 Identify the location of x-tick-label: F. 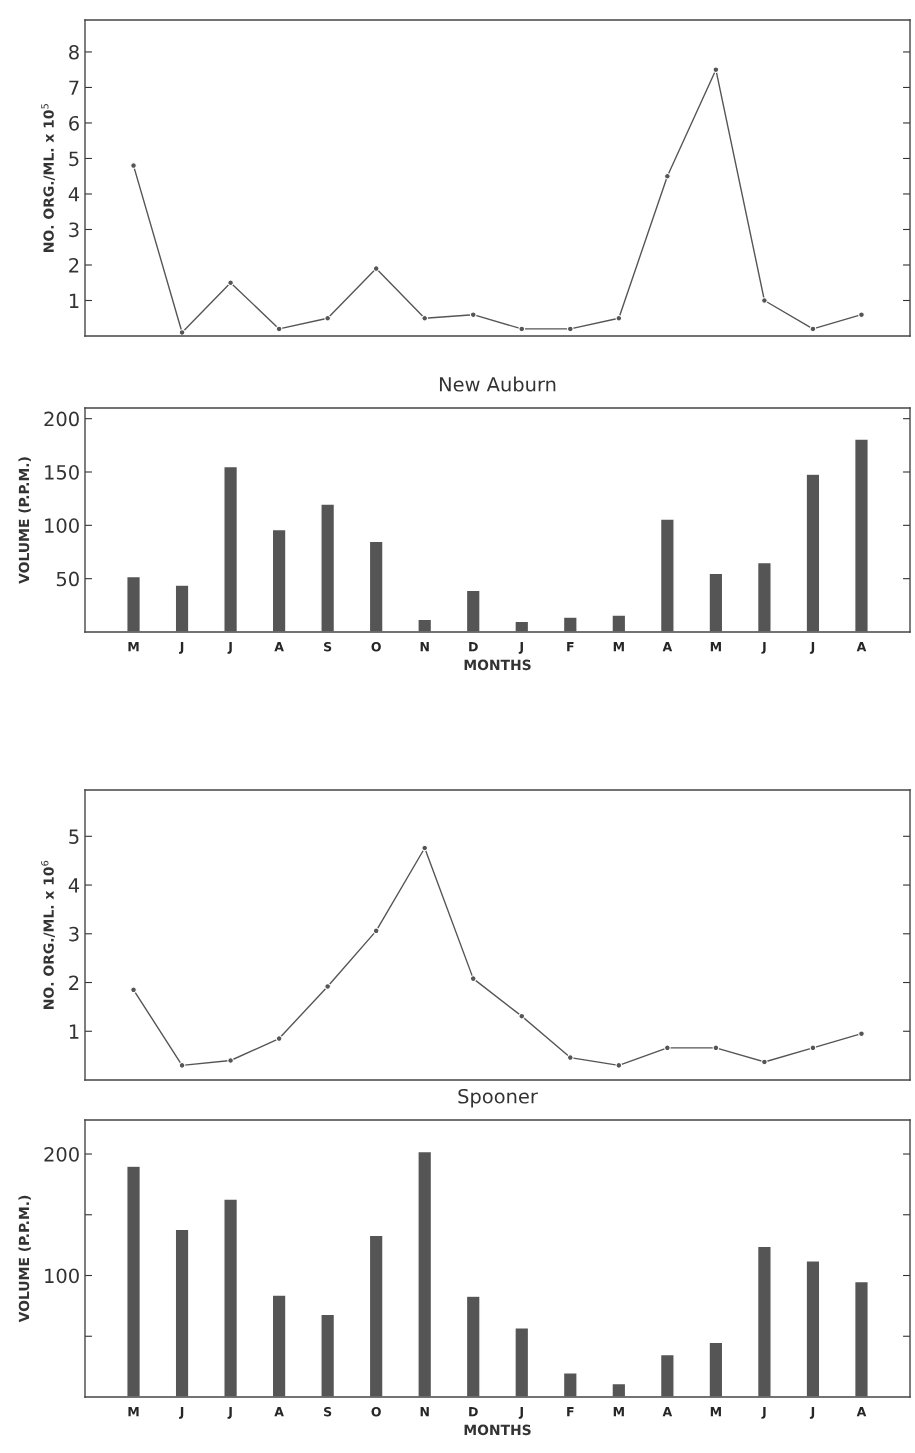
(570, 1412).